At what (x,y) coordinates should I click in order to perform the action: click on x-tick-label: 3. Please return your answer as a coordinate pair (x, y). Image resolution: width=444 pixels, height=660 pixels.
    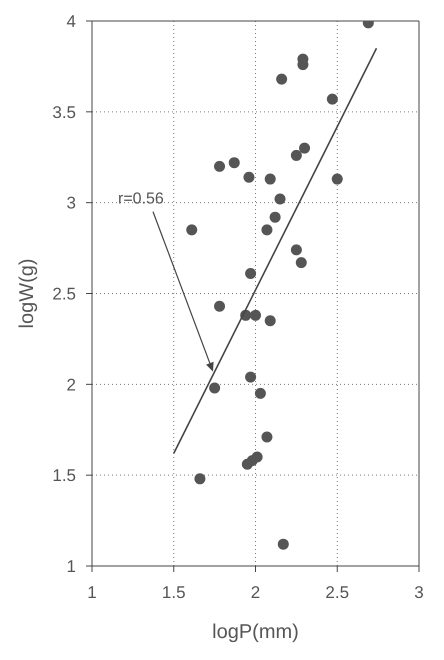
    Looking at the image, I should click on (419, 592).